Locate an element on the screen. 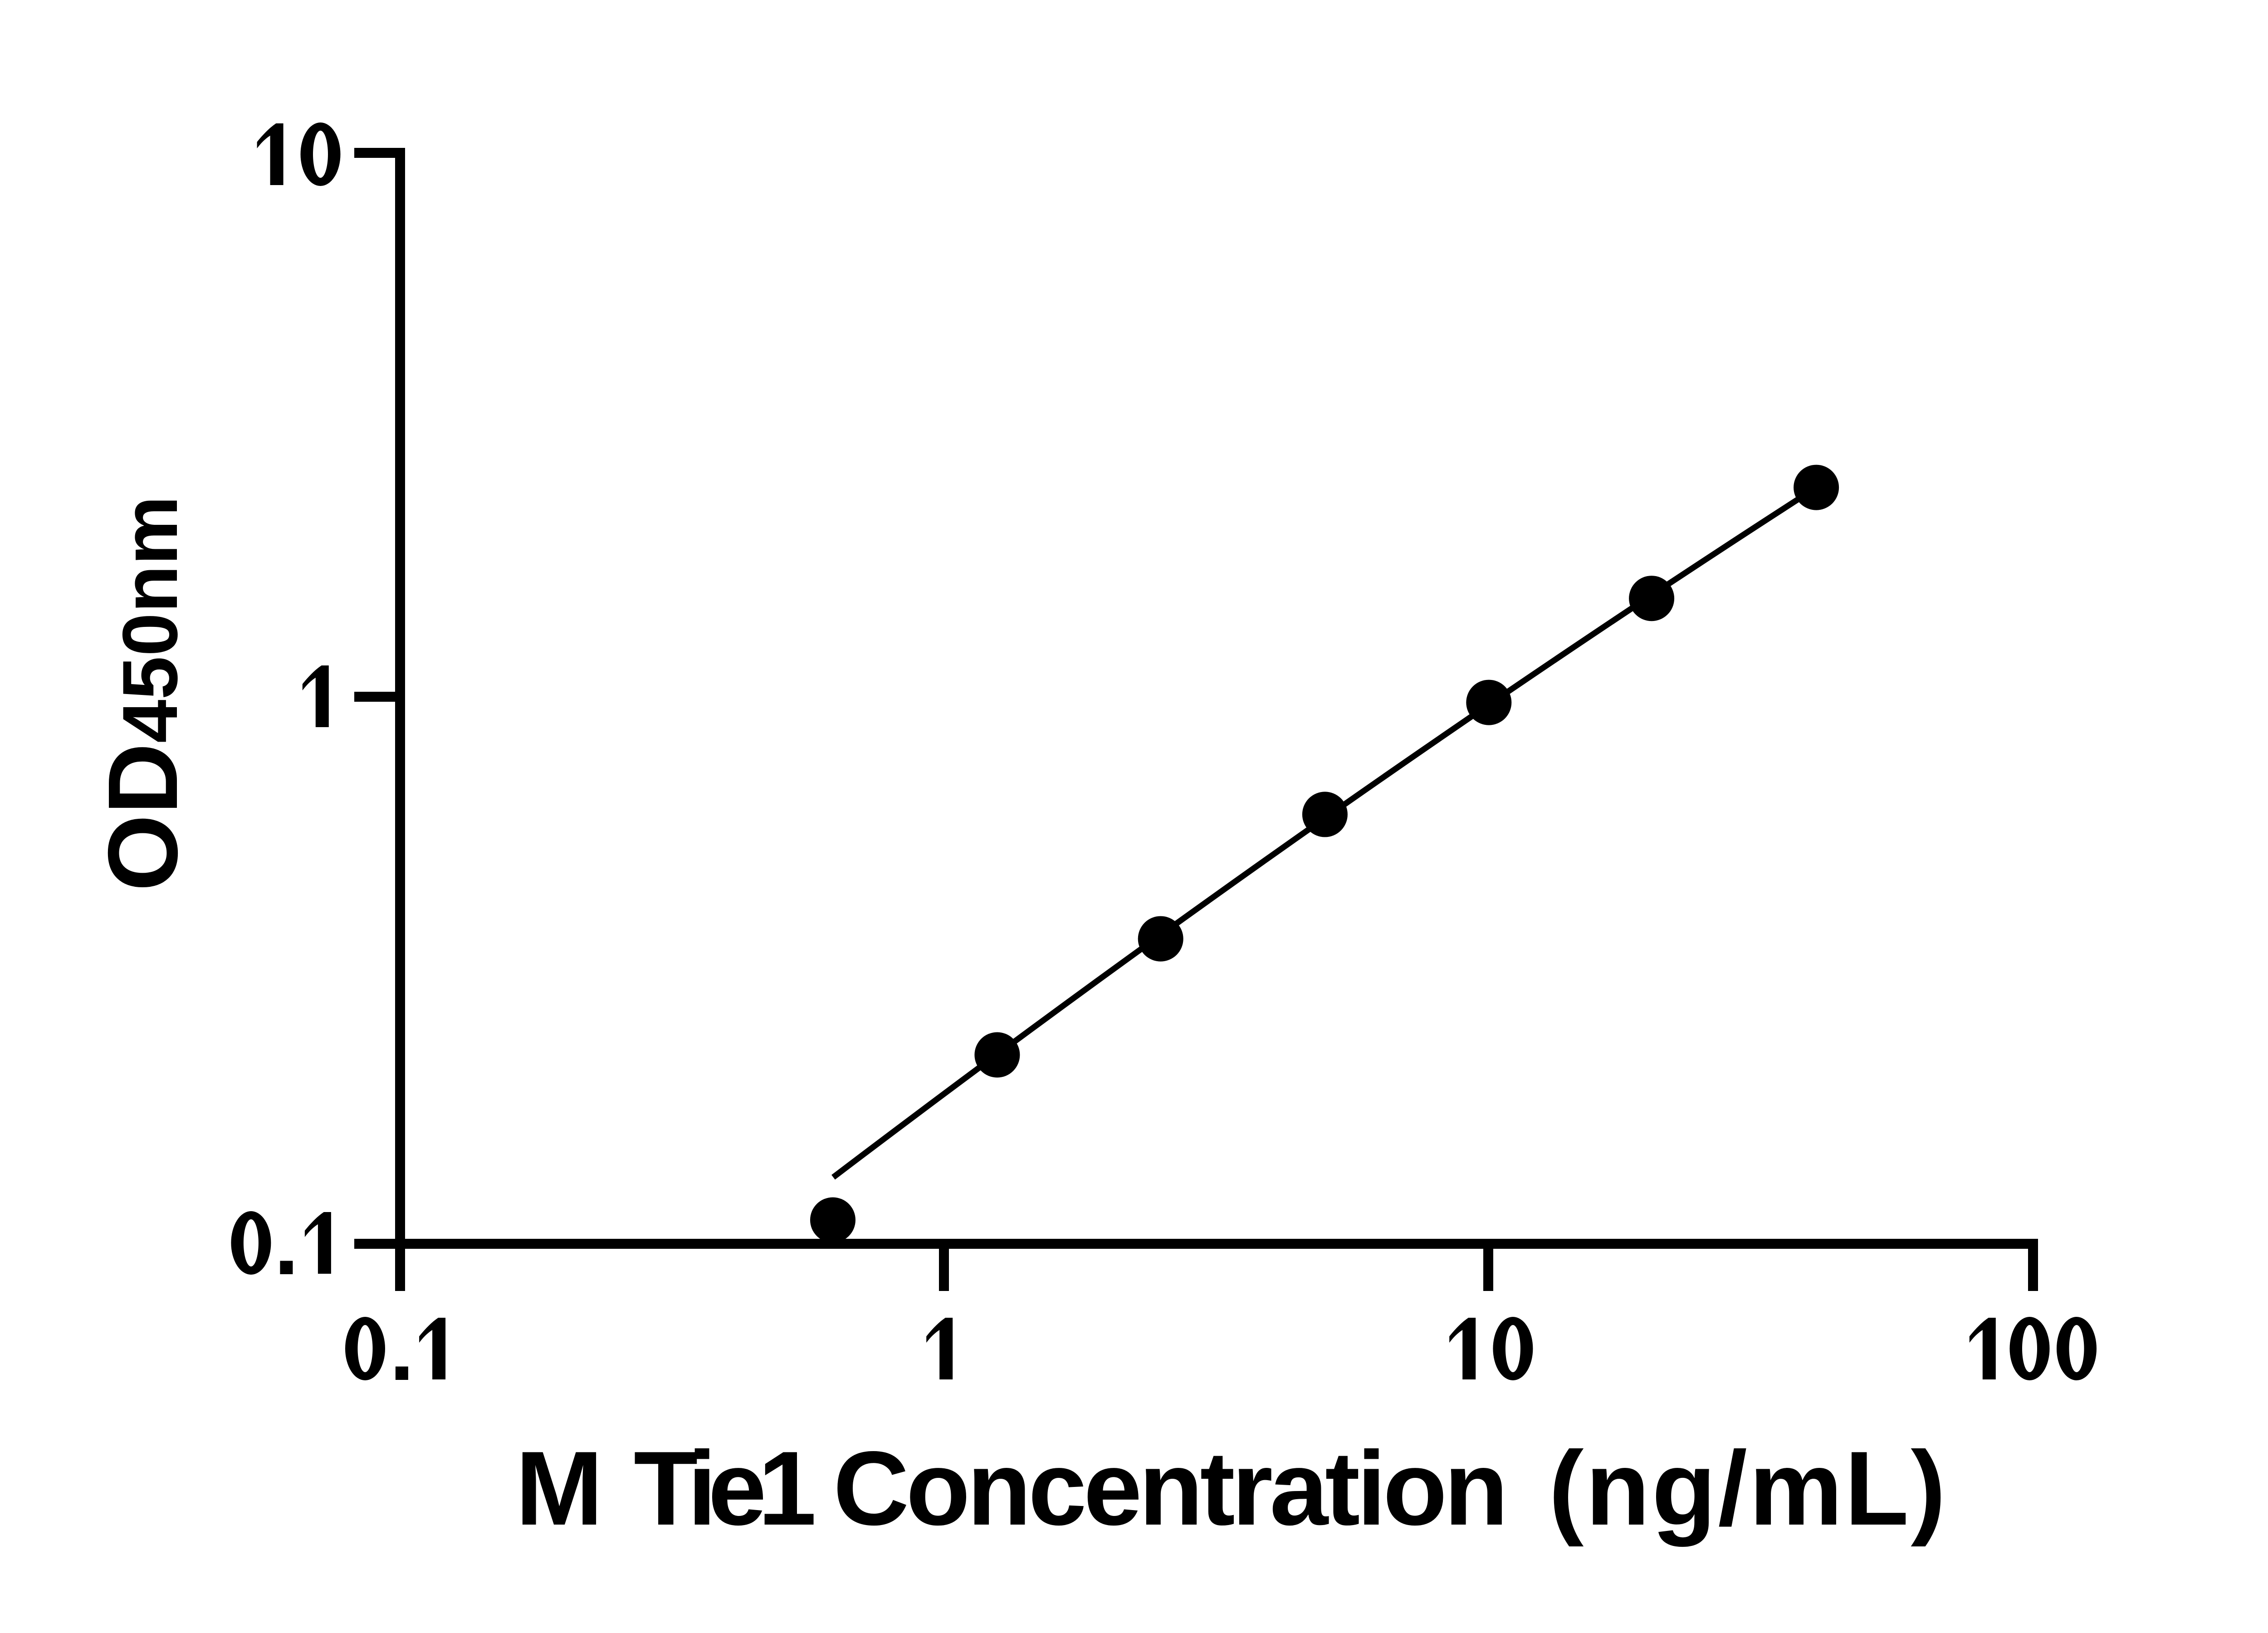  svg-text: M is located at coordinates (559, 1488).